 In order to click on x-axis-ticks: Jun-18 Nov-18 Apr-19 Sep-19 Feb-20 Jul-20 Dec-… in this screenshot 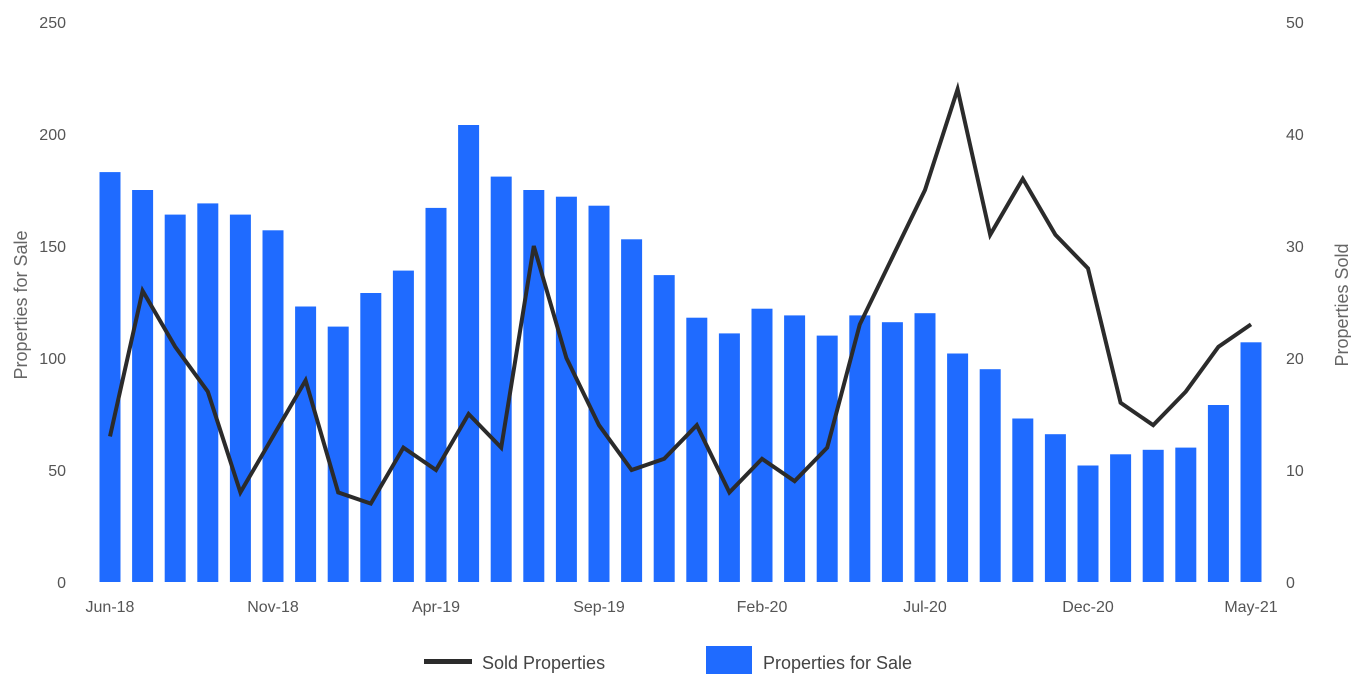, I will do `click(682, 607)`.